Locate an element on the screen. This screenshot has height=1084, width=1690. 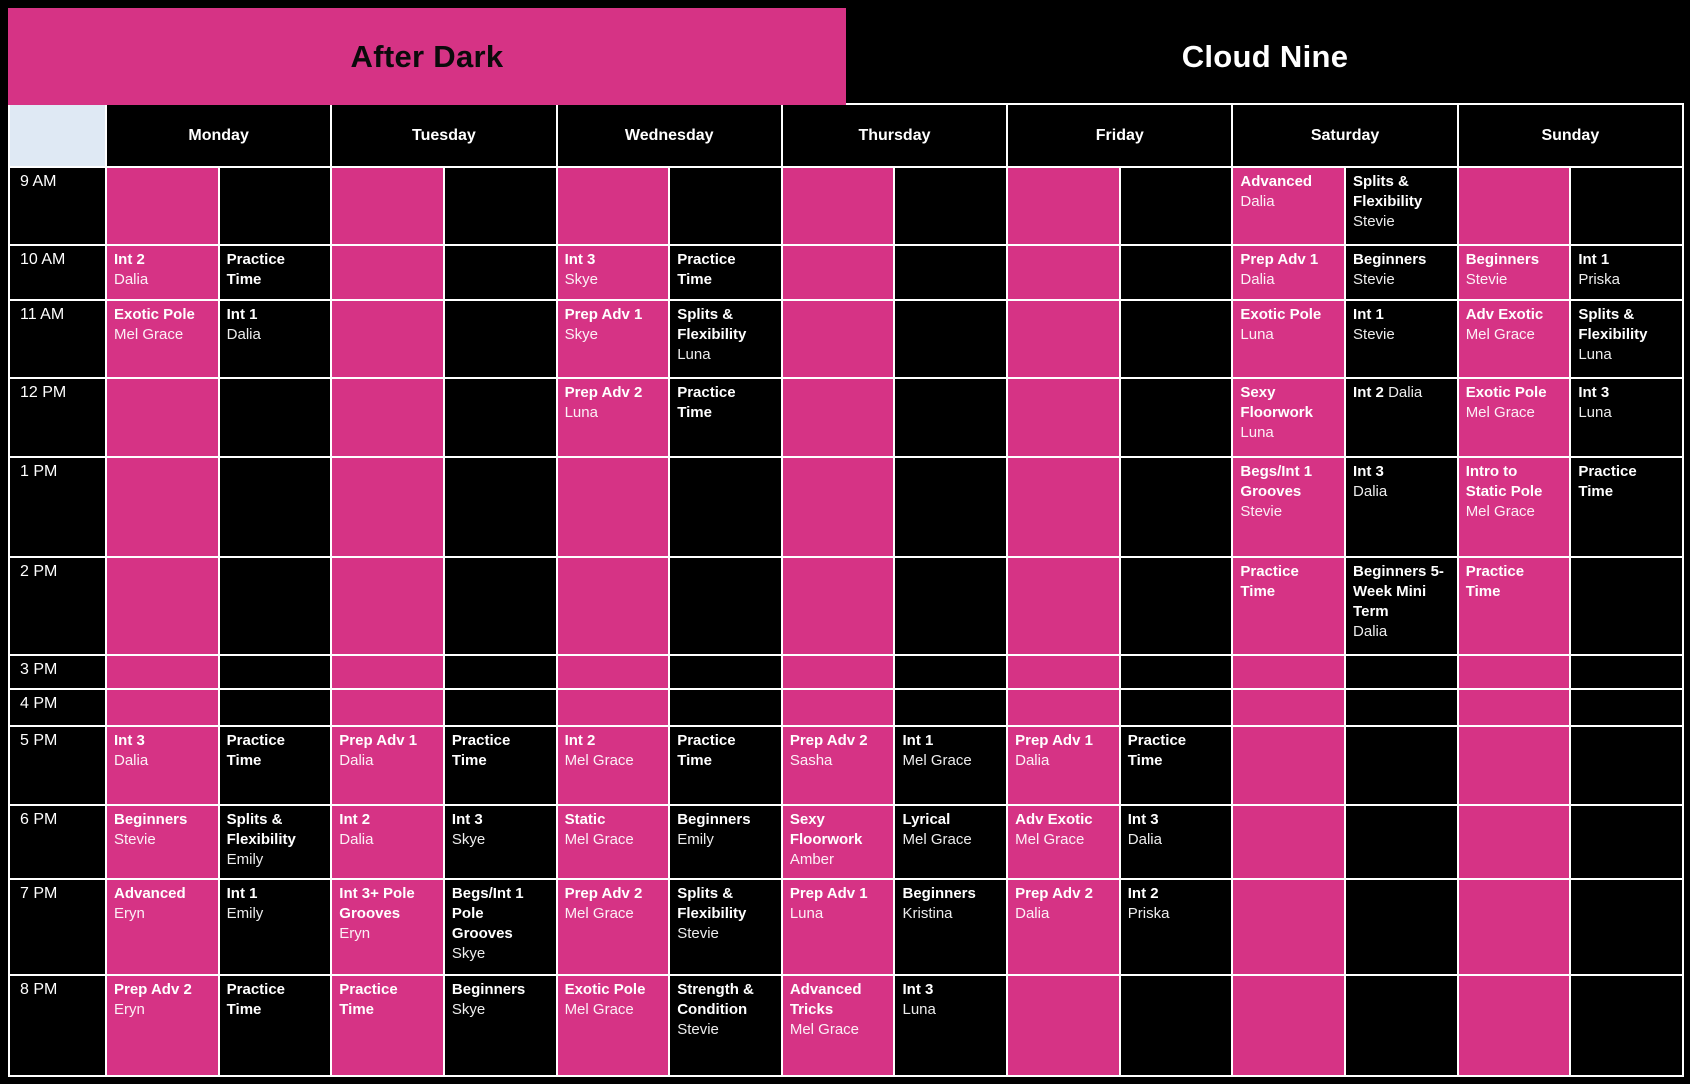
instructor-name: Skye is located at coordinates (581, 280).